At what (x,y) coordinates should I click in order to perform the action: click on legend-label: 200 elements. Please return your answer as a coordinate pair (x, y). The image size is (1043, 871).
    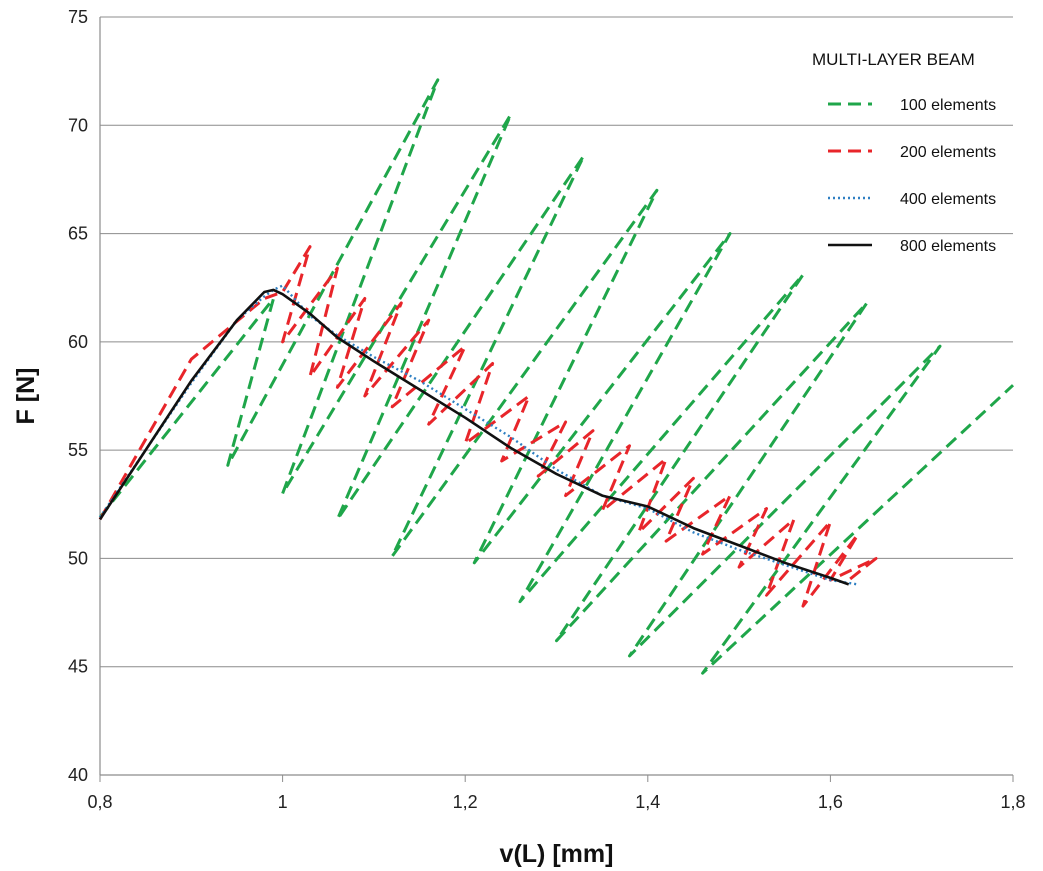
    Looking at the image, I should click on (948, 152).